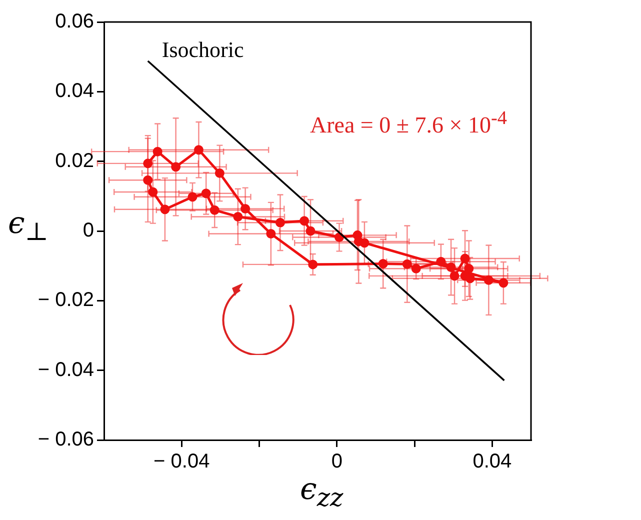 This screenshot has width=641, height=520. Describe the element at coordinates (74, 21) in the screenshot. I see `y-tick-label: 0.06` at that location.